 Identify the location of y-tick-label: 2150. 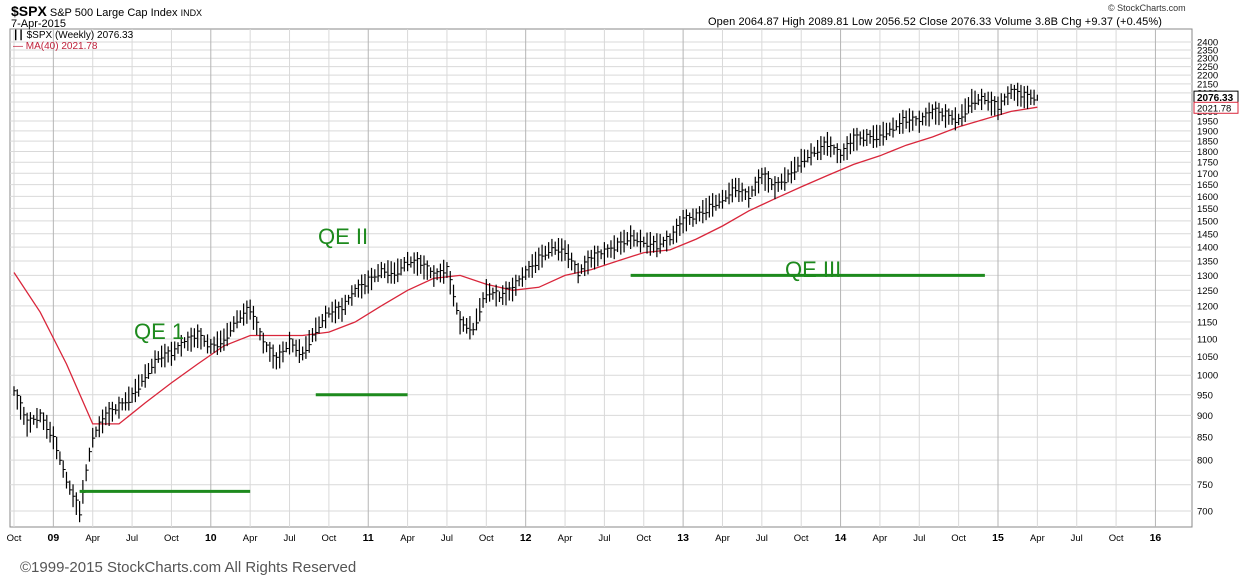
(1207, 84).